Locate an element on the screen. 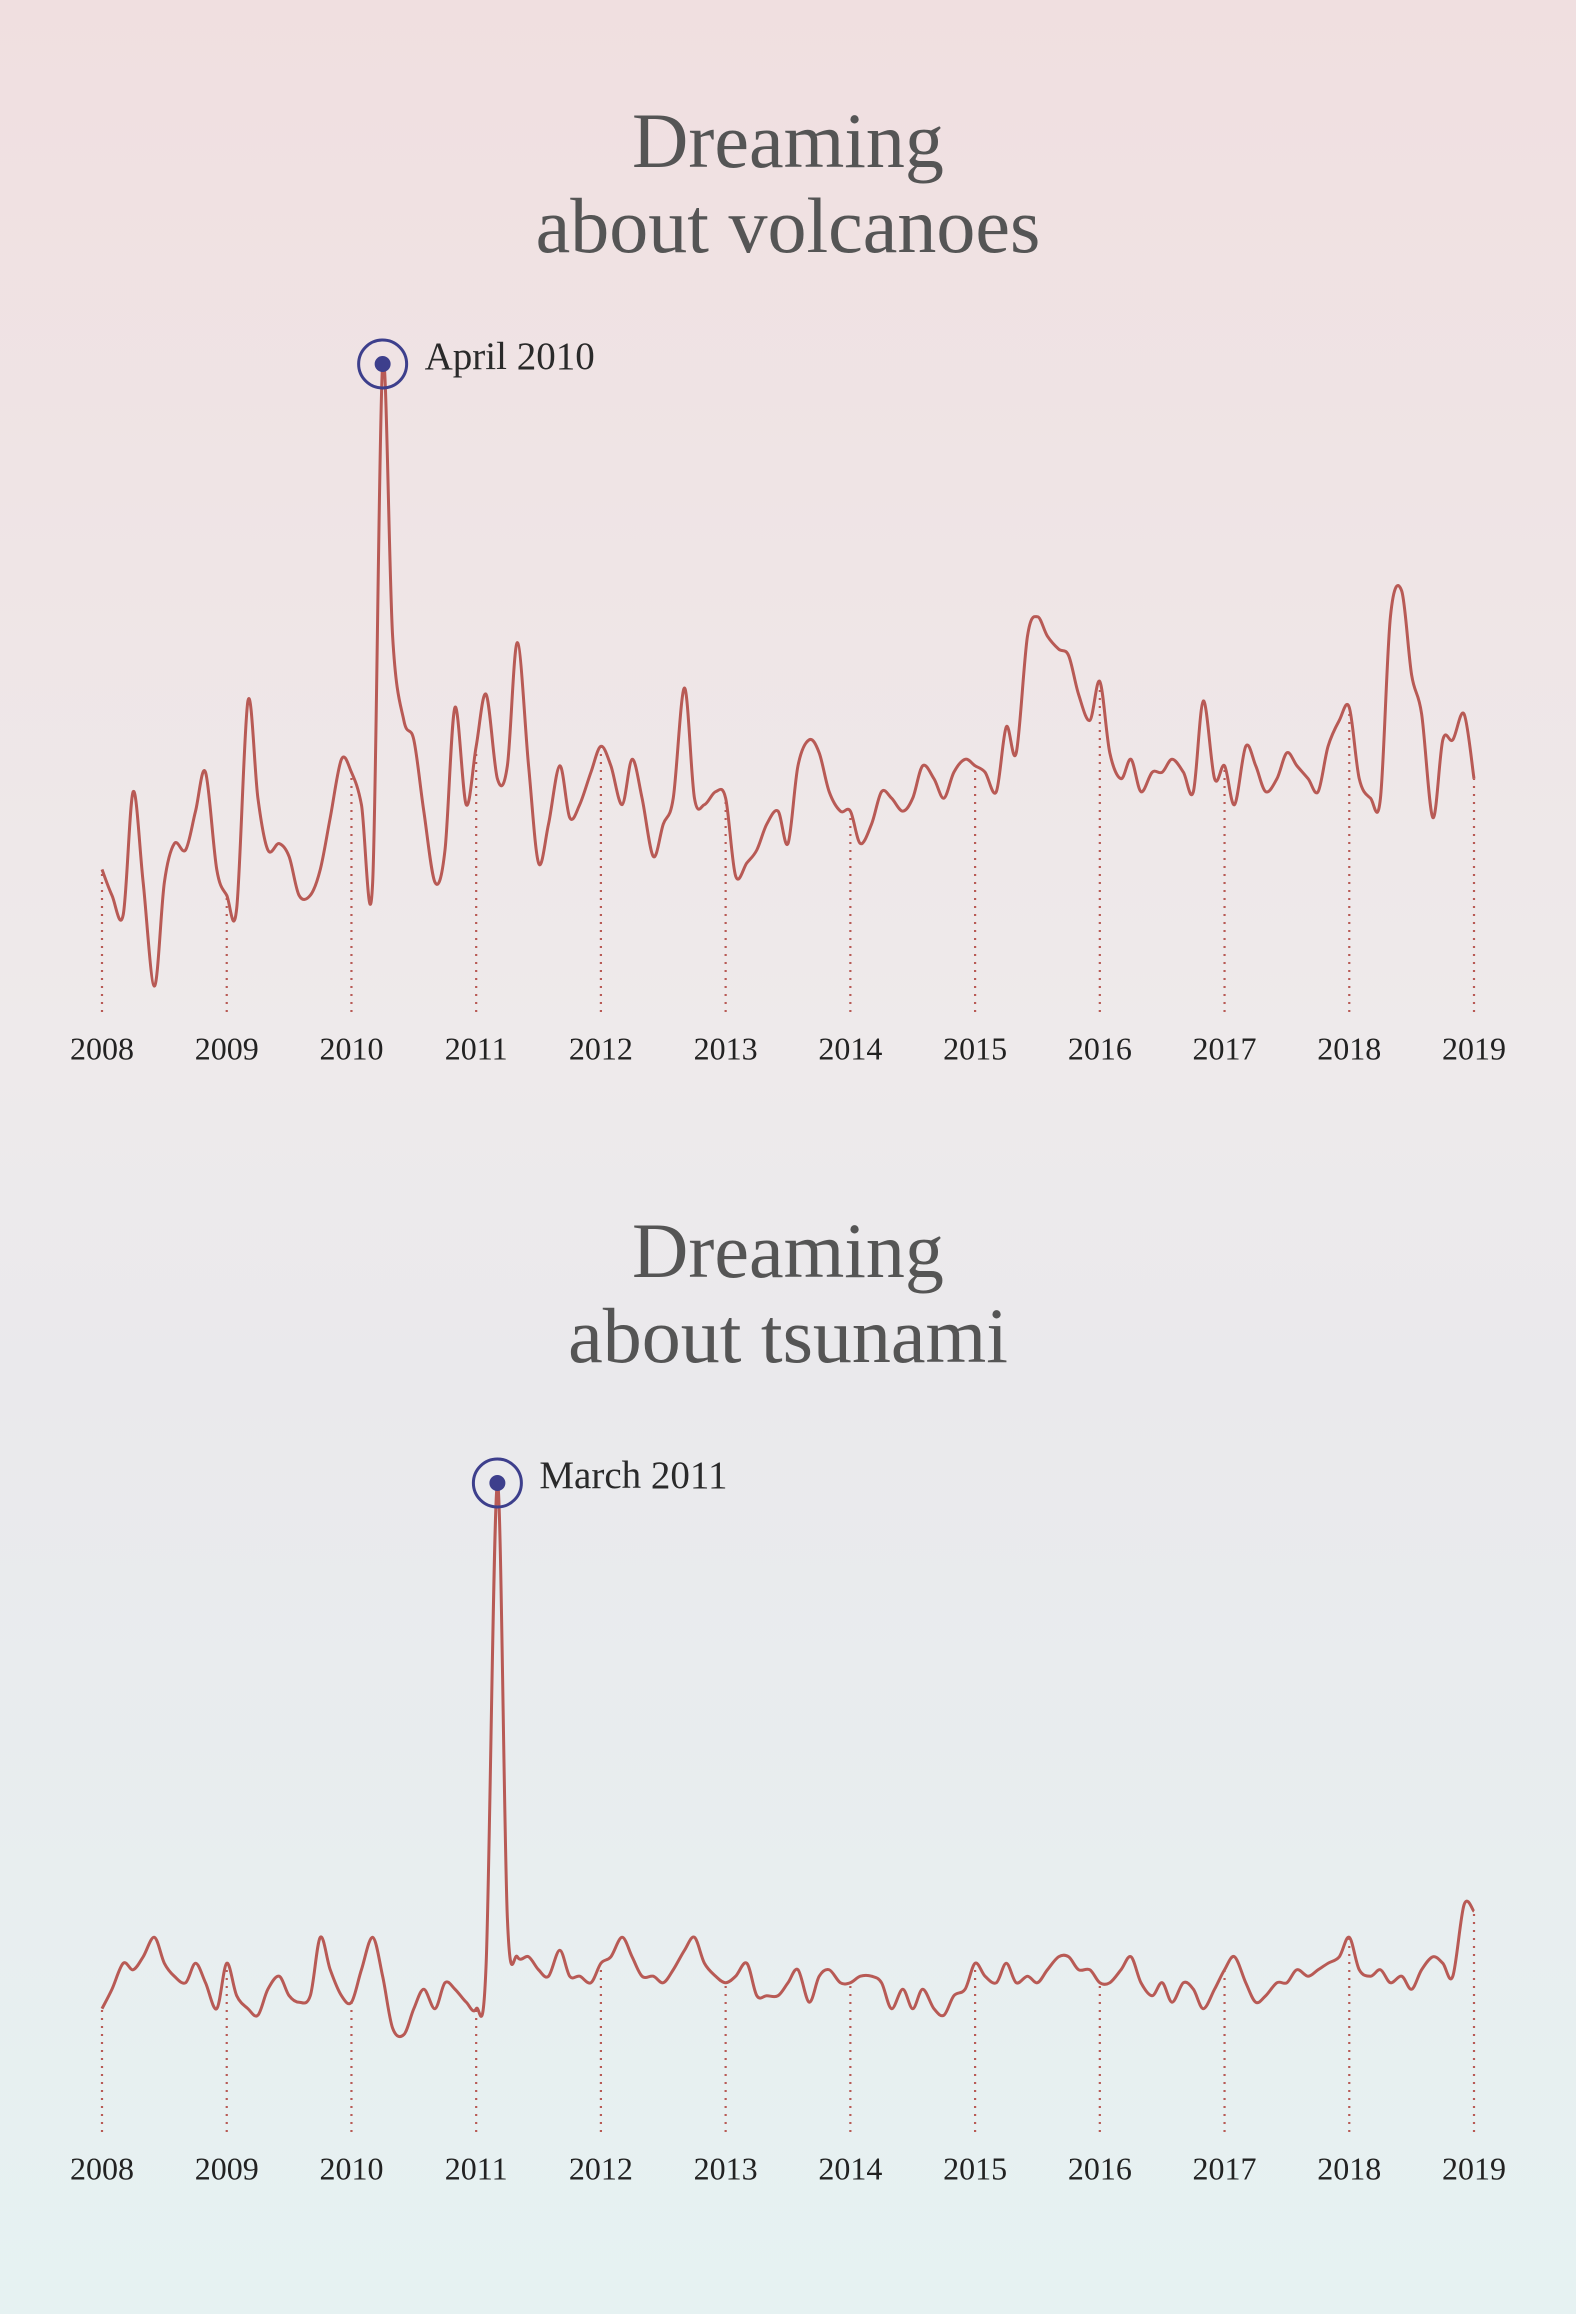 The width and height of the screenshot is (1576, 2314). annotation-label: March 2011 is located at coordinates (633, 1475).